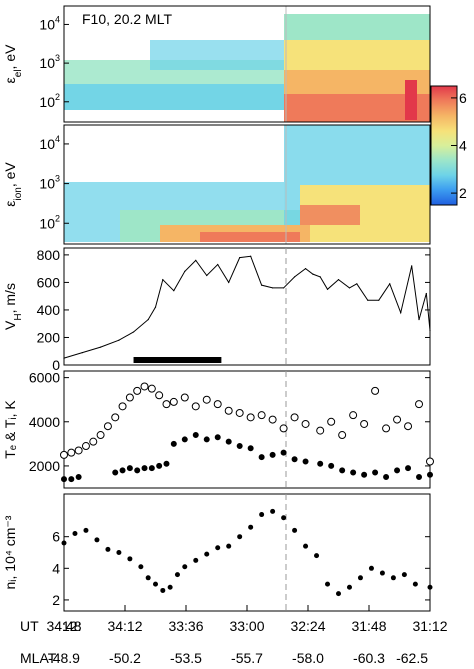 This screenshot has width=474, height=669. I want to click on ion-spectrogram, so click(247, 184).